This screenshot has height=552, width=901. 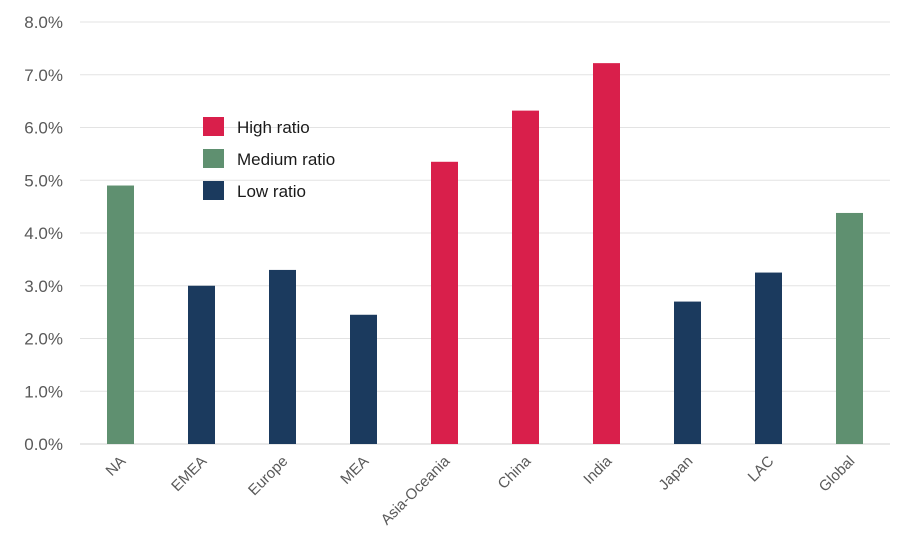 I want to click on x-category-label: EMEA, so click(x=189, y=474).